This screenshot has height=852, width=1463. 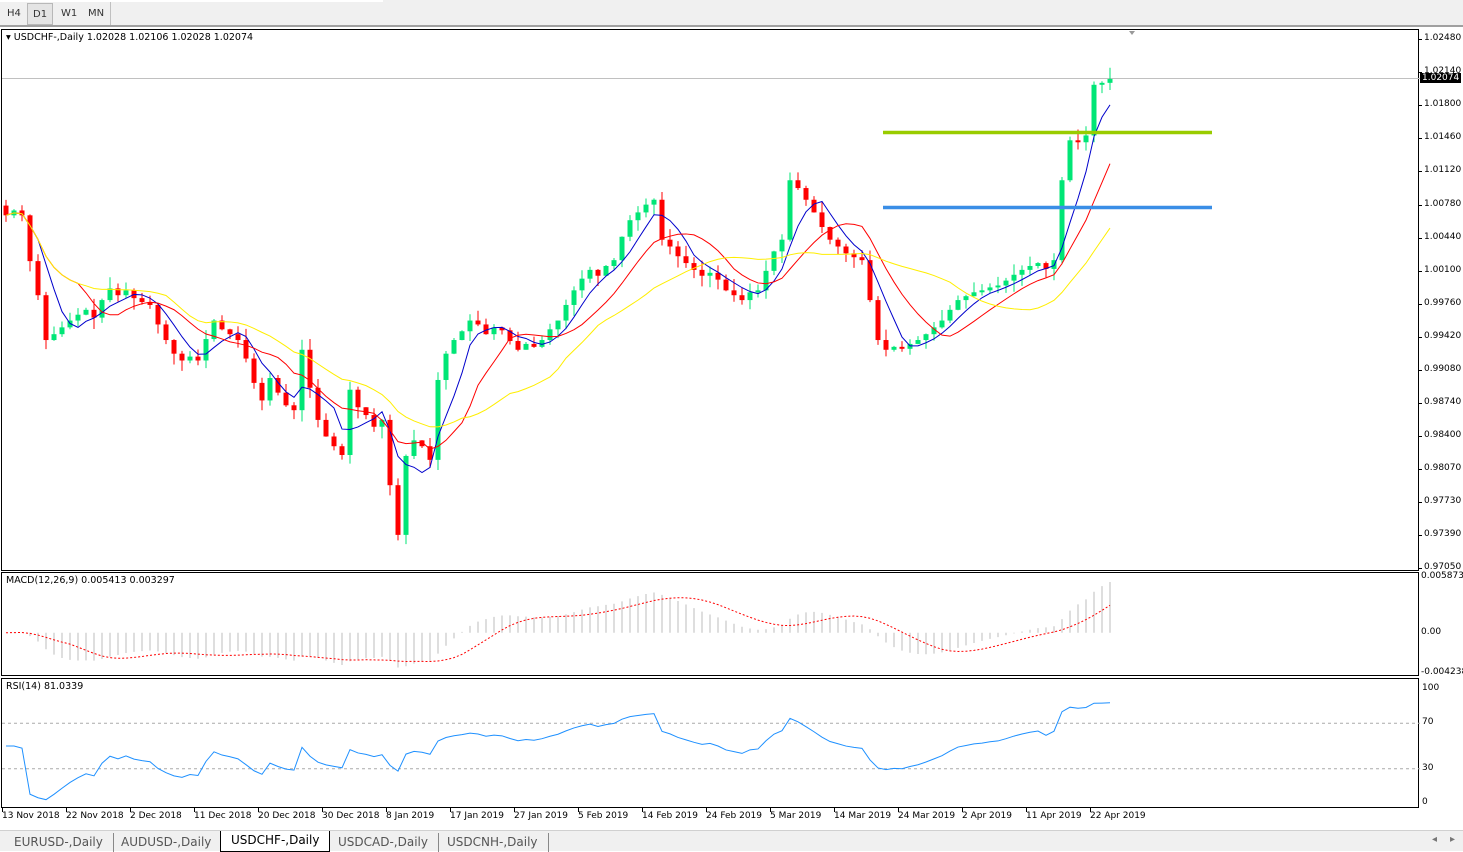 What do you see at coordinates (1443, 402) in the screenshot?
I see `price-tick-label: 0.98740` at bounding box center [1443, 402].